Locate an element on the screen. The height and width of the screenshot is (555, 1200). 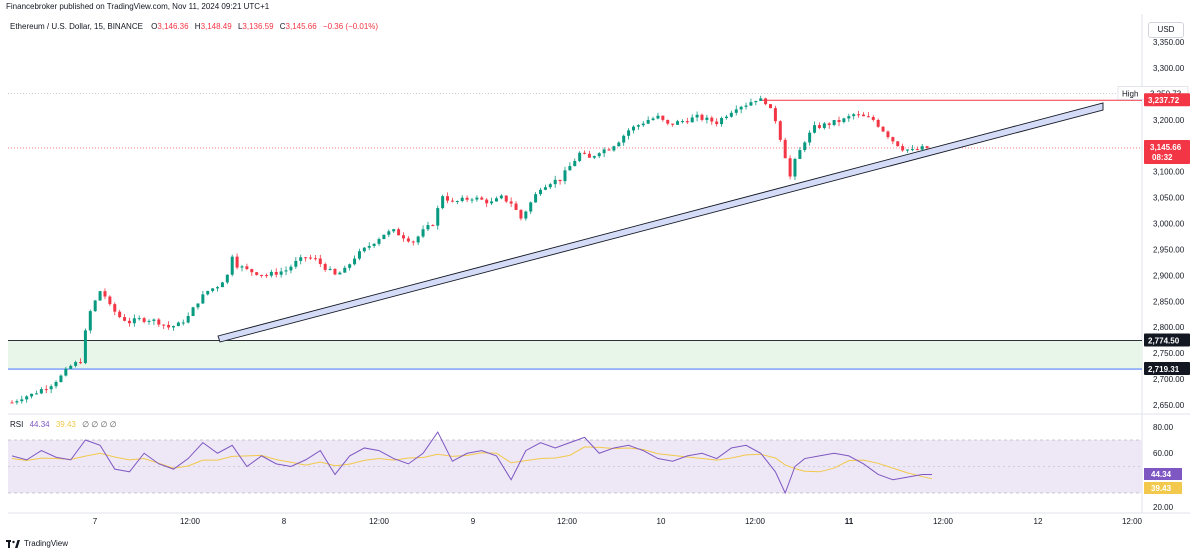
zone-top-price-tag-box is located at coordinates (1167, 340).